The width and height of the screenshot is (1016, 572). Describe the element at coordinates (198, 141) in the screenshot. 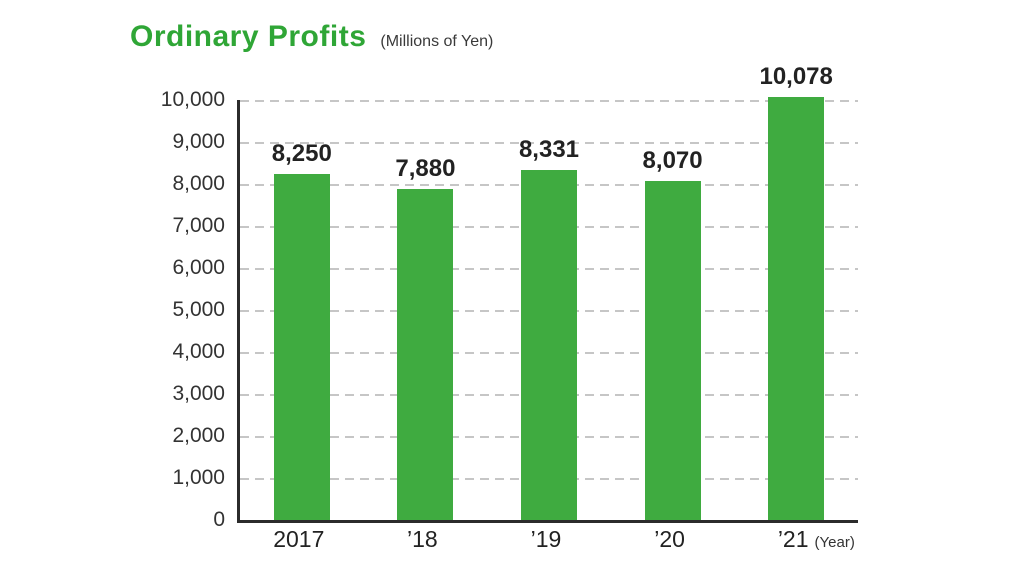

I see `y-tick-label: 9,000` at that location.